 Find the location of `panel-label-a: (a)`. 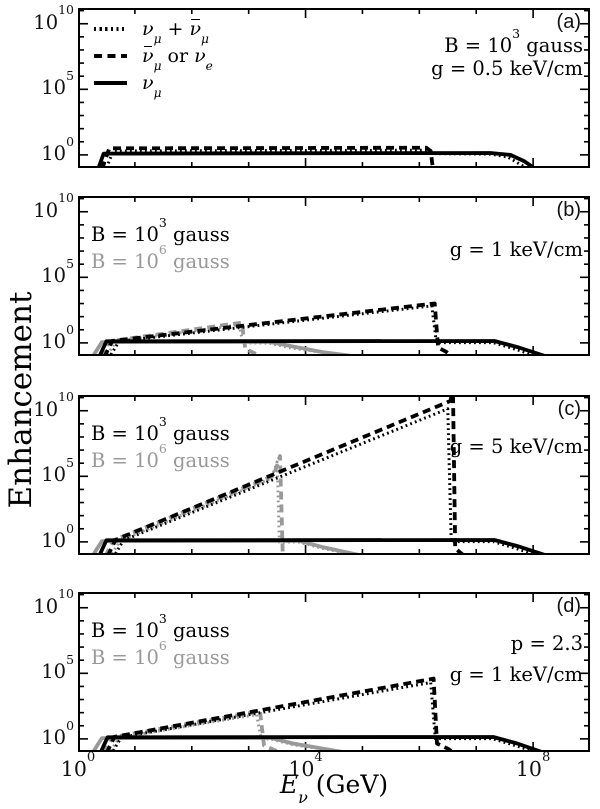

panel-label-a: (a) is located at coordinates (568, 22).